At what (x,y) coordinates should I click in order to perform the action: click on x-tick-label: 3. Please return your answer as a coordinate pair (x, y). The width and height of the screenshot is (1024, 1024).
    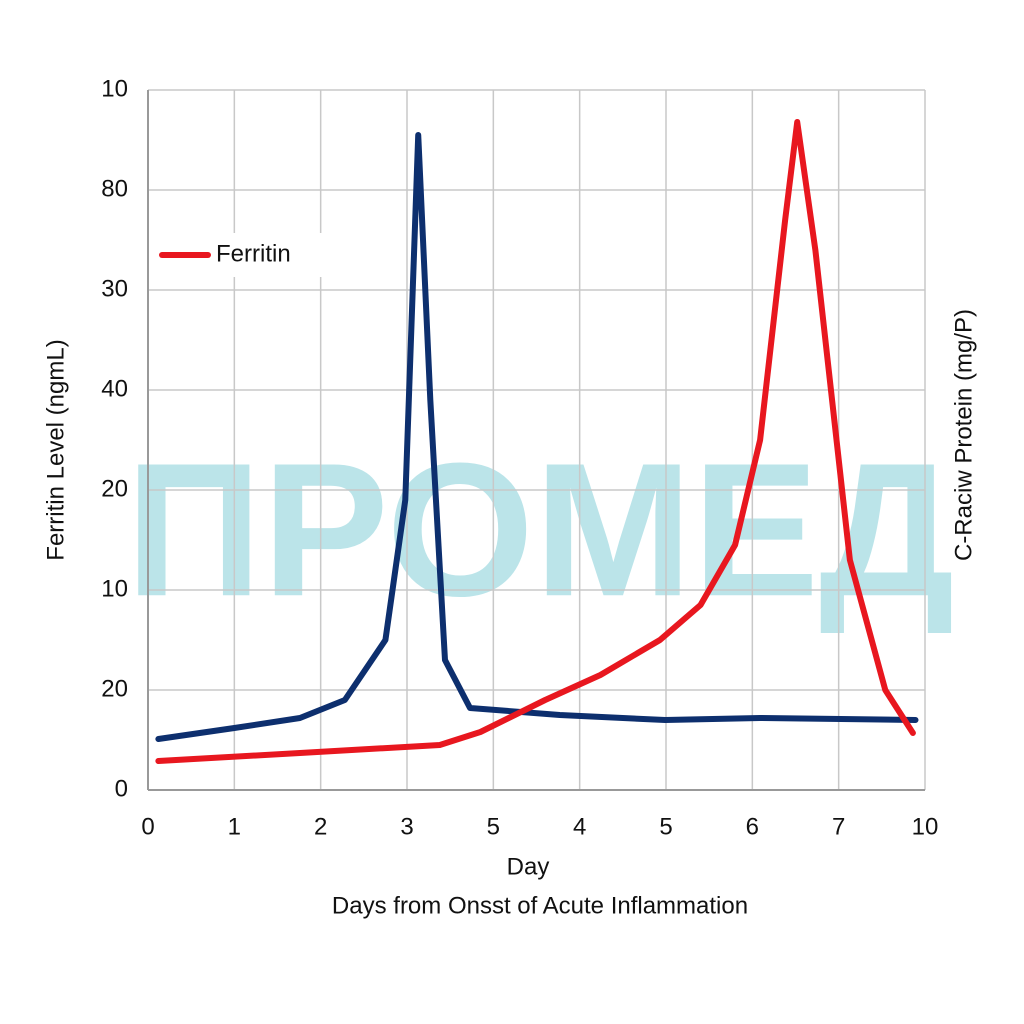
    Looking at the image, I should click on (406, 826).